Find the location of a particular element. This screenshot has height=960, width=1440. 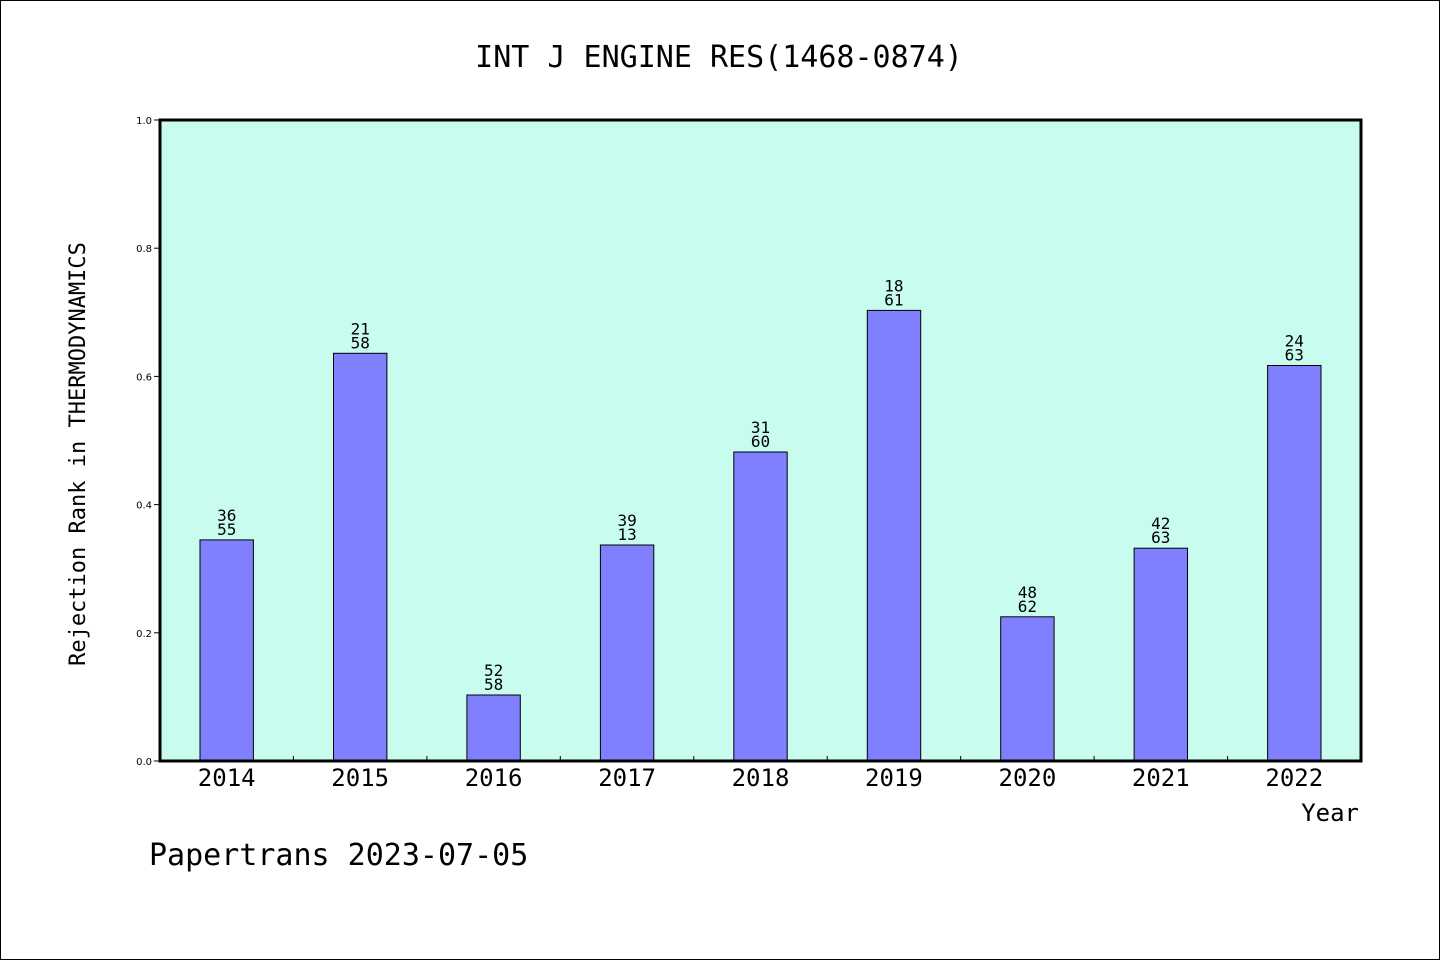

bar-label-top-2018: 31 is located at coordinates (760, 427).